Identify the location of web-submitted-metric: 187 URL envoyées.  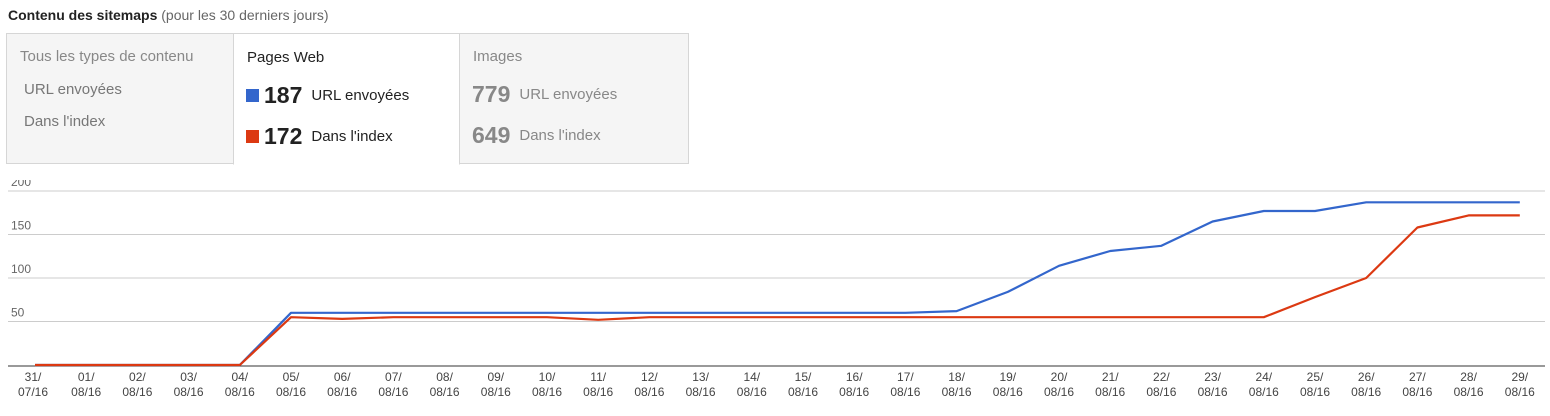
(327, 95).